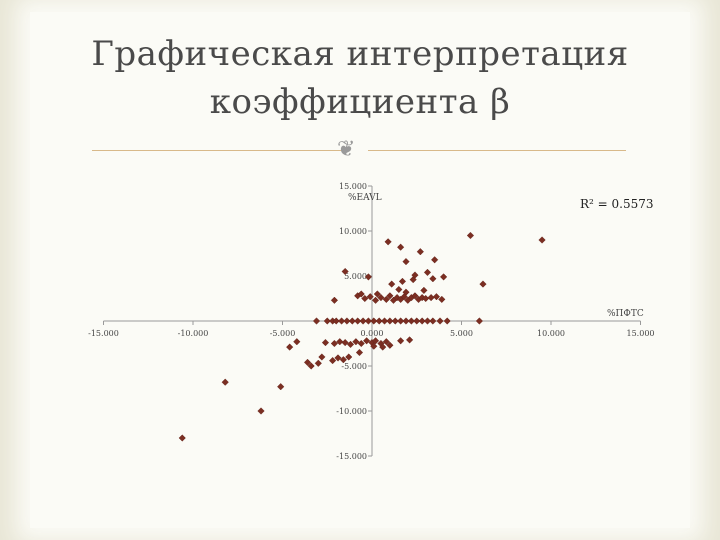 The width and height of the screenshot is (720, 540). What do you see at coordinates (346, 149) in the screenshot?
I see `curly-flourish-icon: ❦` at bounding box center [346, 149].